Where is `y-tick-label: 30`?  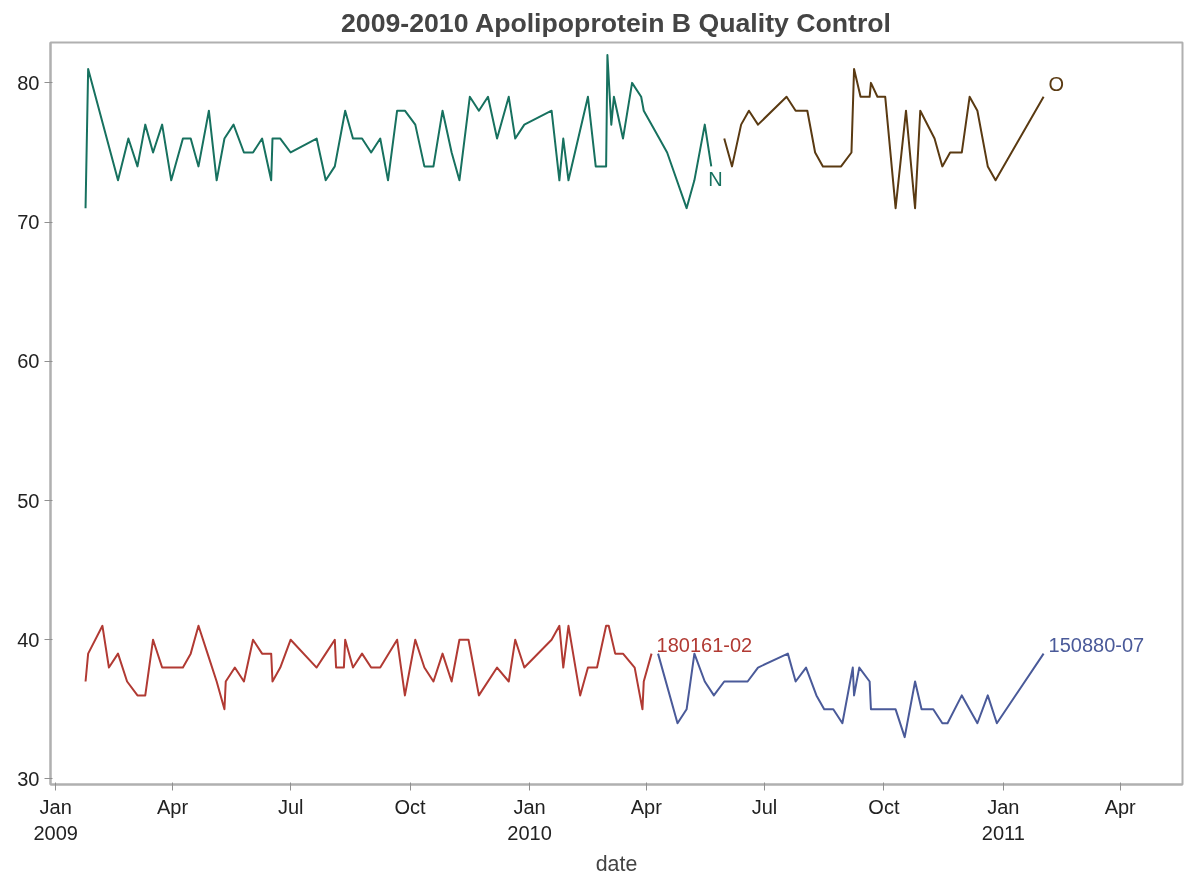 y-tick-label: 30 is located at coordinates (28, 778).